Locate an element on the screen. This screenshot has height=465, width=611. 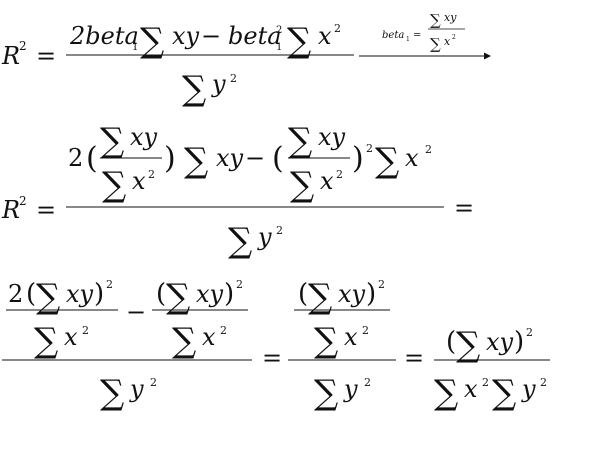
numerator-2beta: 2beta is located at coordinates (104, 36).